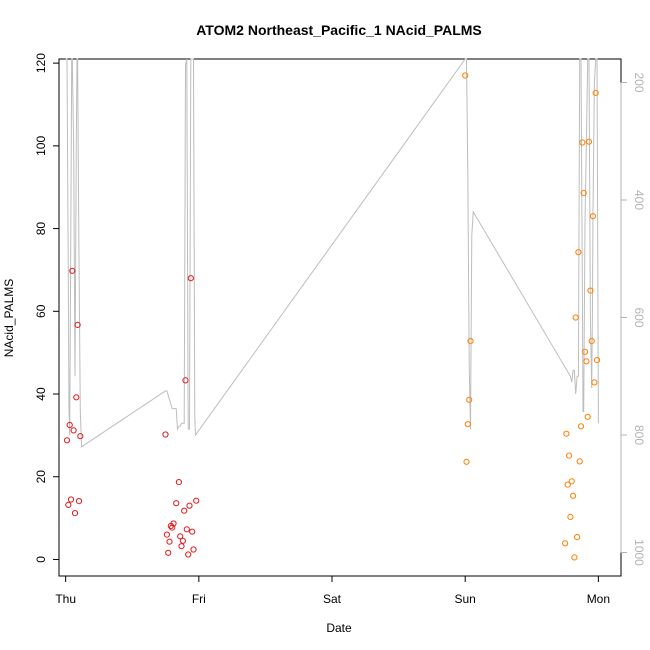 The height and width of the screenshot is (650, 650). Describe the element at coordinates (332, 590) in the screenshot. I see `x-axis: Thu Fri Sat Sun Mon` at that location.